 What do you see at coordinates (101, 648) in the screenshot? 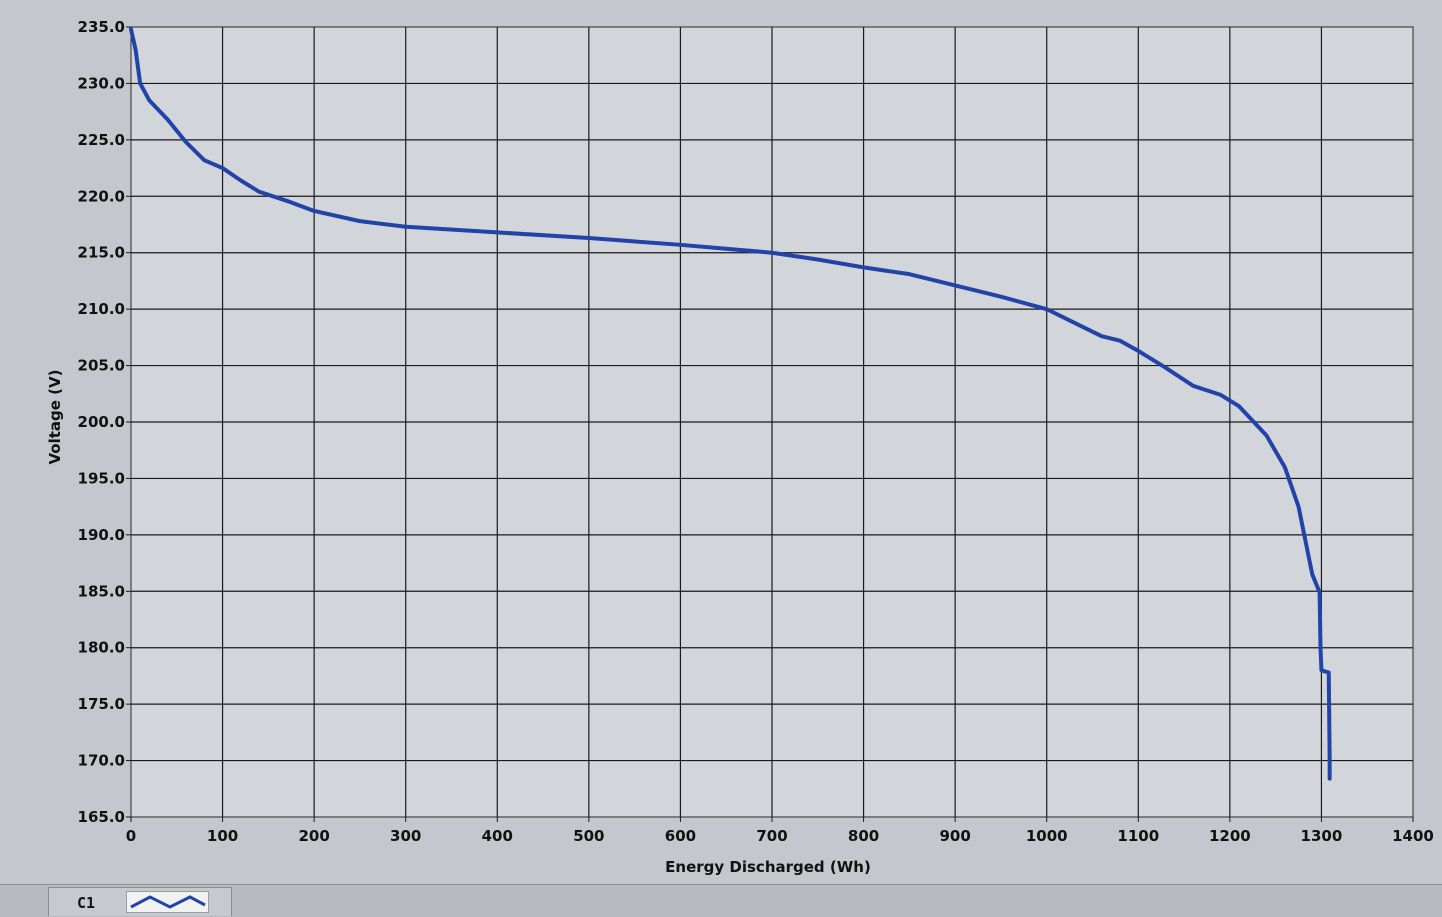
I see `y-tick-label: 180.0` at bounding box center [101, 648].